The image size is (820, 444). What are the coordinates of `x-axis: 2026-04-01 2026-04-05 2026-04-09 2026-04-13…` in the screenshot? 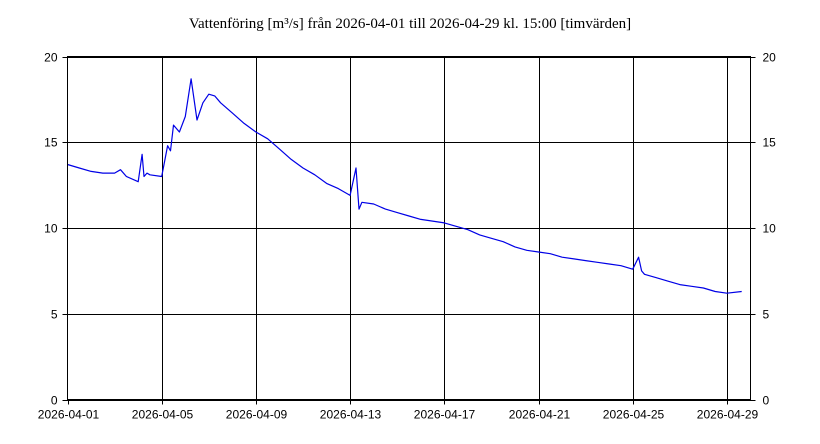 It's located at (398, 410).